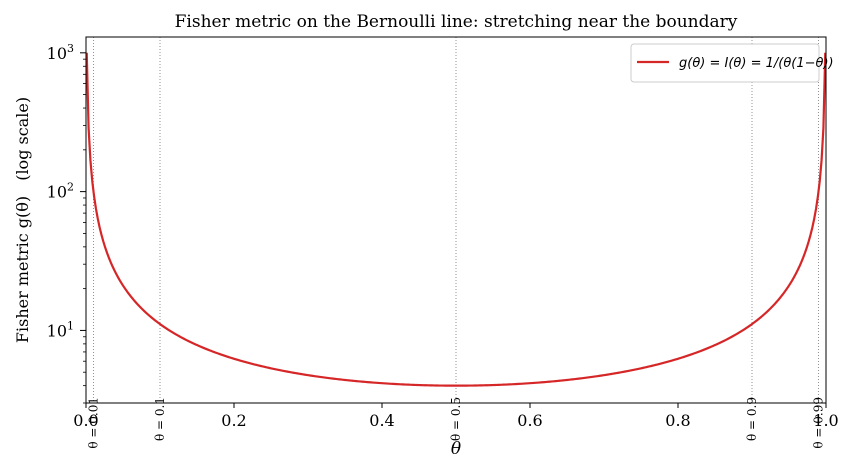  I want to click on legend-box, so click(725, 63).